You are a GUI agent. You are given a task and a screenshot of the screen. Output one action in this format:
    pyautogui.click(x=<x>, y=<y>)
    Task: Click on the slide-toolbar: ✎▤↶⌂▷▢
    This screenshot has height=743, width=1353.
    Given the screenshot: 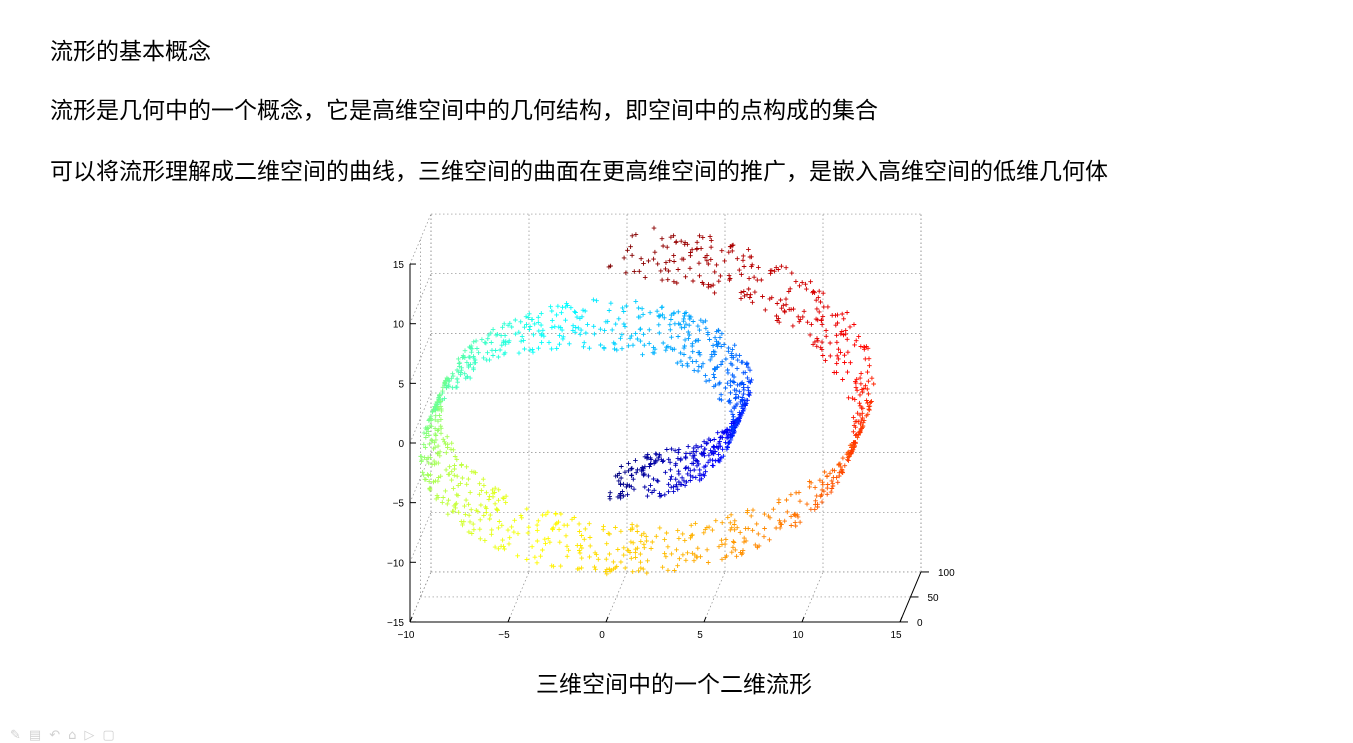 What is the action you would take?
    pyautogui.click(x=66, y=735)
    